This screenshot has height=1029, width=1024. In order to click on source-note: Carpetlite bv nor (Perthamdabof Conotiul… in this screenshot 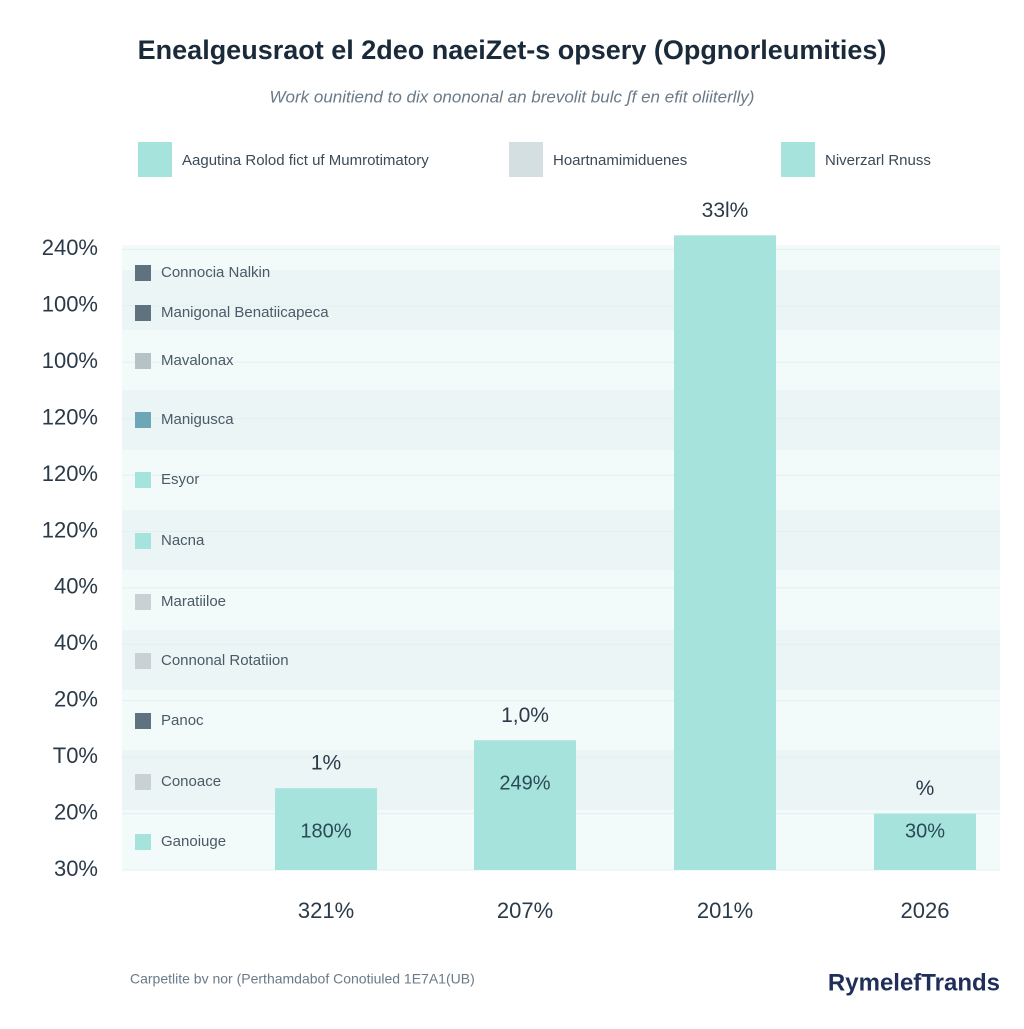, I will do `click(302, 979)`.